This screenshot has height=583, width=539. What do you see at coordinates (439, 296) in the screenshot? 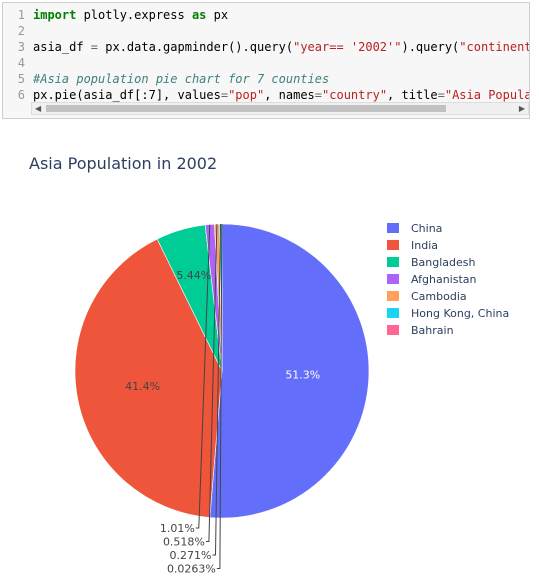
I see `legend-label: Cambodia` at bounding box center [439, 296].